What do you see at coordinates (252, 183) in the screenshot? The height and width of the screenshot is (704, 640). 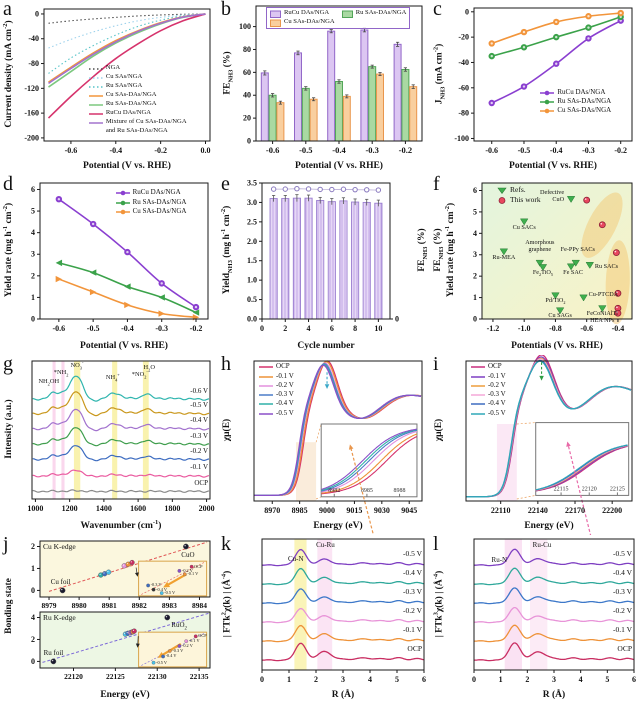 I see `y-tick-label: 3.5` at bounding box center [252, 183].